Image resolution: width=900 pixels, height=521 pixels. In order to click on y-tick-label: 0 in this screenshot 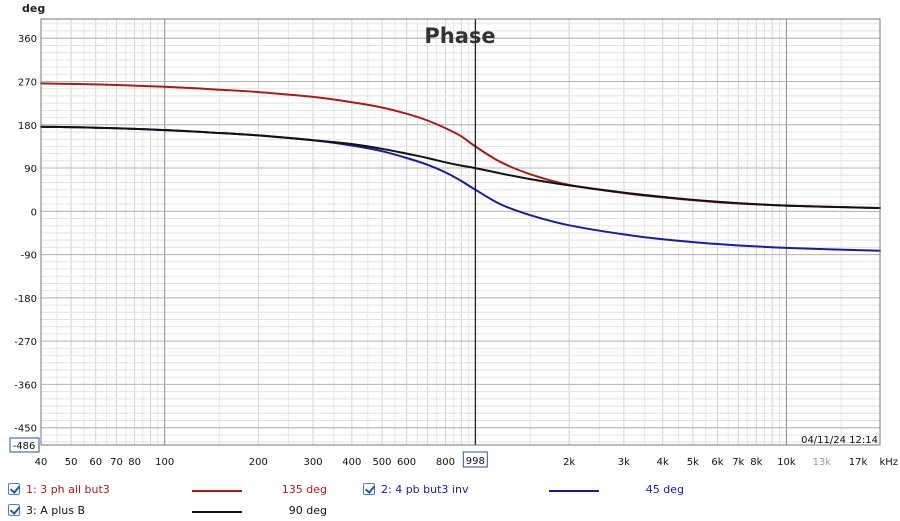, I will do `click(34, 212)`.